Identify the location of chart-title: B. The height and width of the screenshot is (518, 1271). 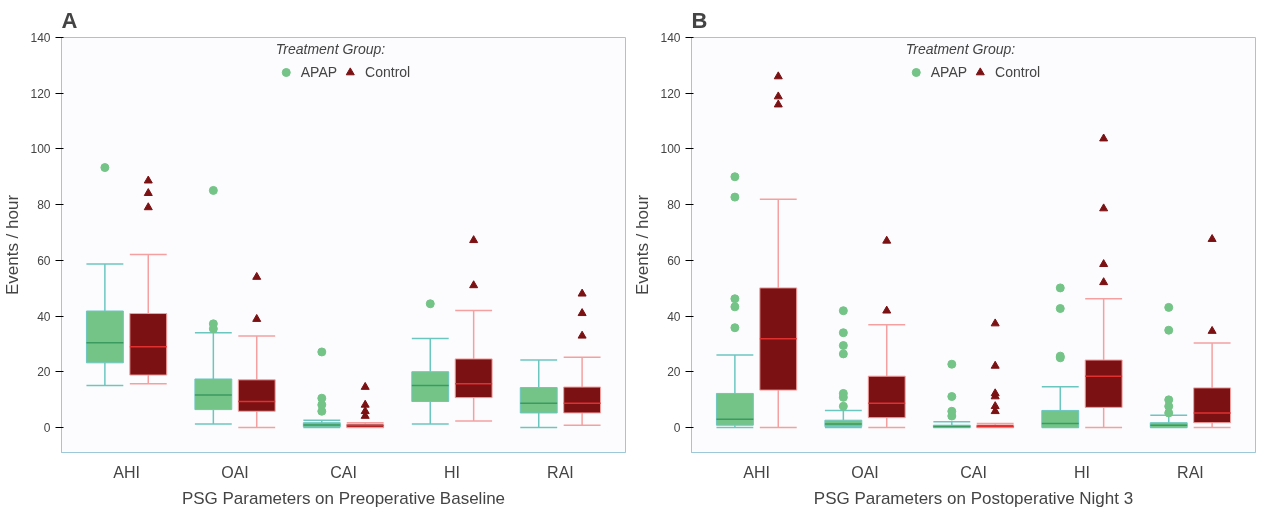
(699, 20).